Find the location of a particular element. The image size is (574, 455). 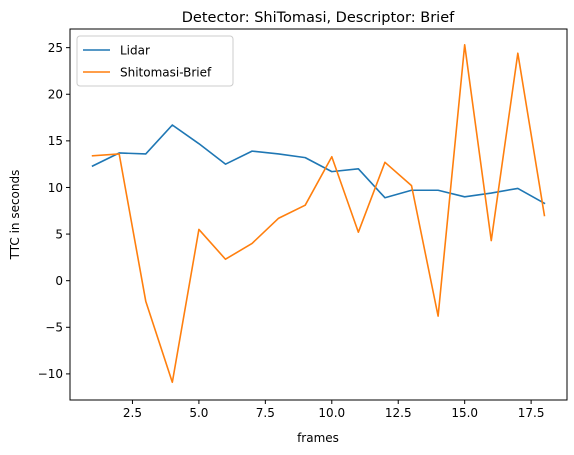

legend-label-0: Lidar is located at coordinates (135, 50).